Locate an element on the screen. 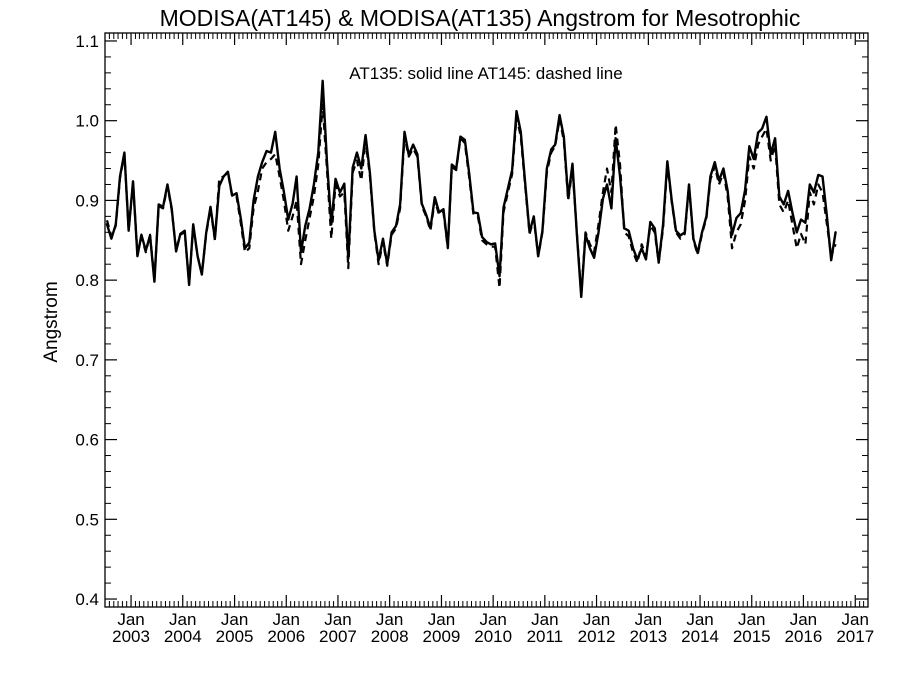 This screenshot has height=675, width=900. x-tick-label-year: 2014 is located at coordinates (700, 636).